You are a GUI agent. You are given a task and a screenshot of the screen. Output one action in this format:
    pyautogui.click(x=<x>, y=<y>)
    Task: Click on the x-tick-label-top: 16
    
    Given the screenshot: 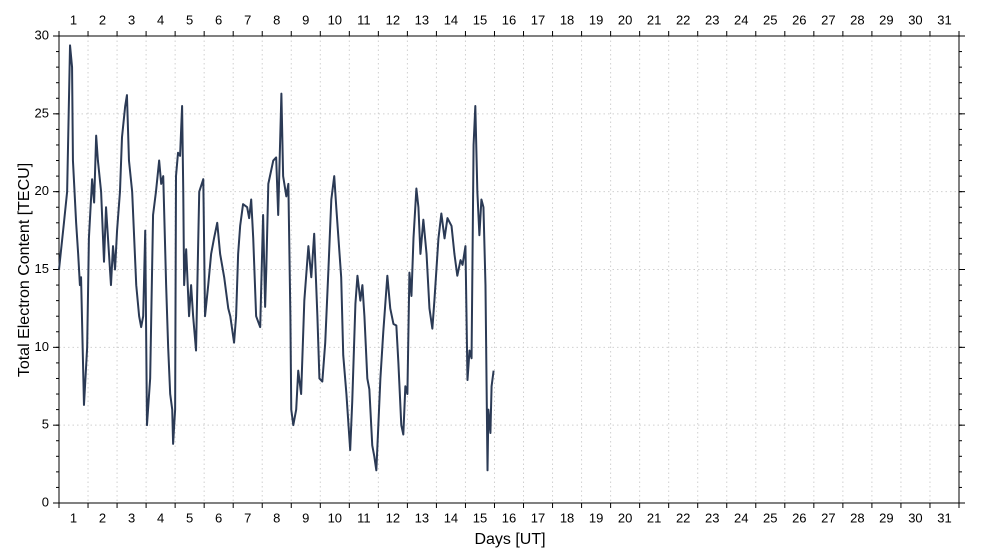 What is the action you would take?
    pyautogui.click(x=509, y=19)
    